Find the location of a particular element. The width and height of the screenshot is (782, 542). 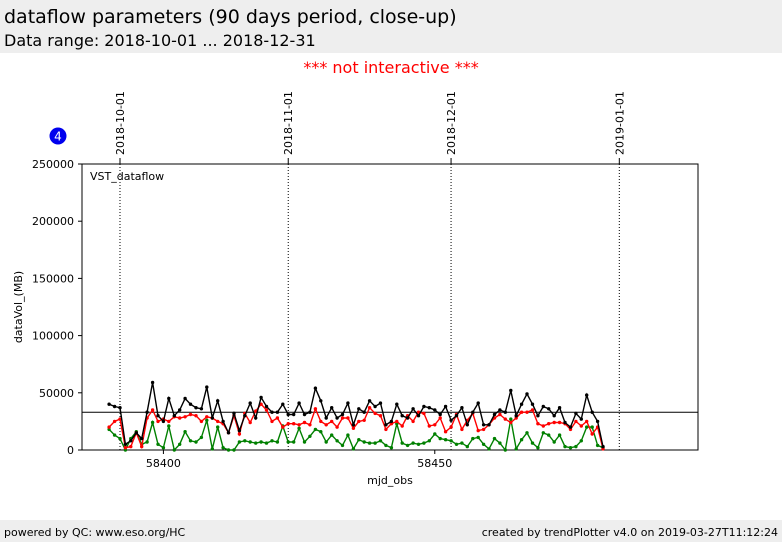

y-tick-label: 250000 is located at coordinates (53, 164).